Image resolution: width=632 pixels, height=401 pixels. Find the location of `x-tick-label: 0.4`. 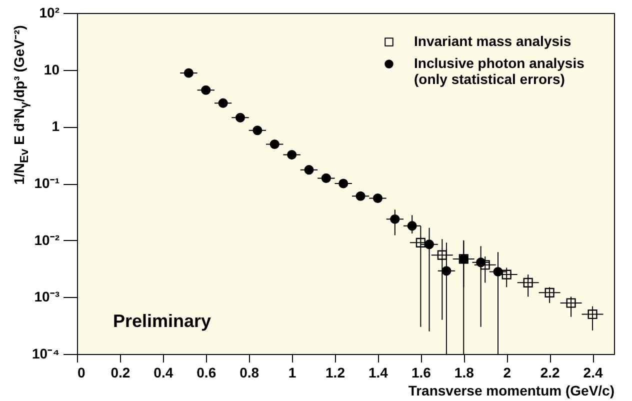

x-tick-label: 0.4 is located at coordinates (164, 372).